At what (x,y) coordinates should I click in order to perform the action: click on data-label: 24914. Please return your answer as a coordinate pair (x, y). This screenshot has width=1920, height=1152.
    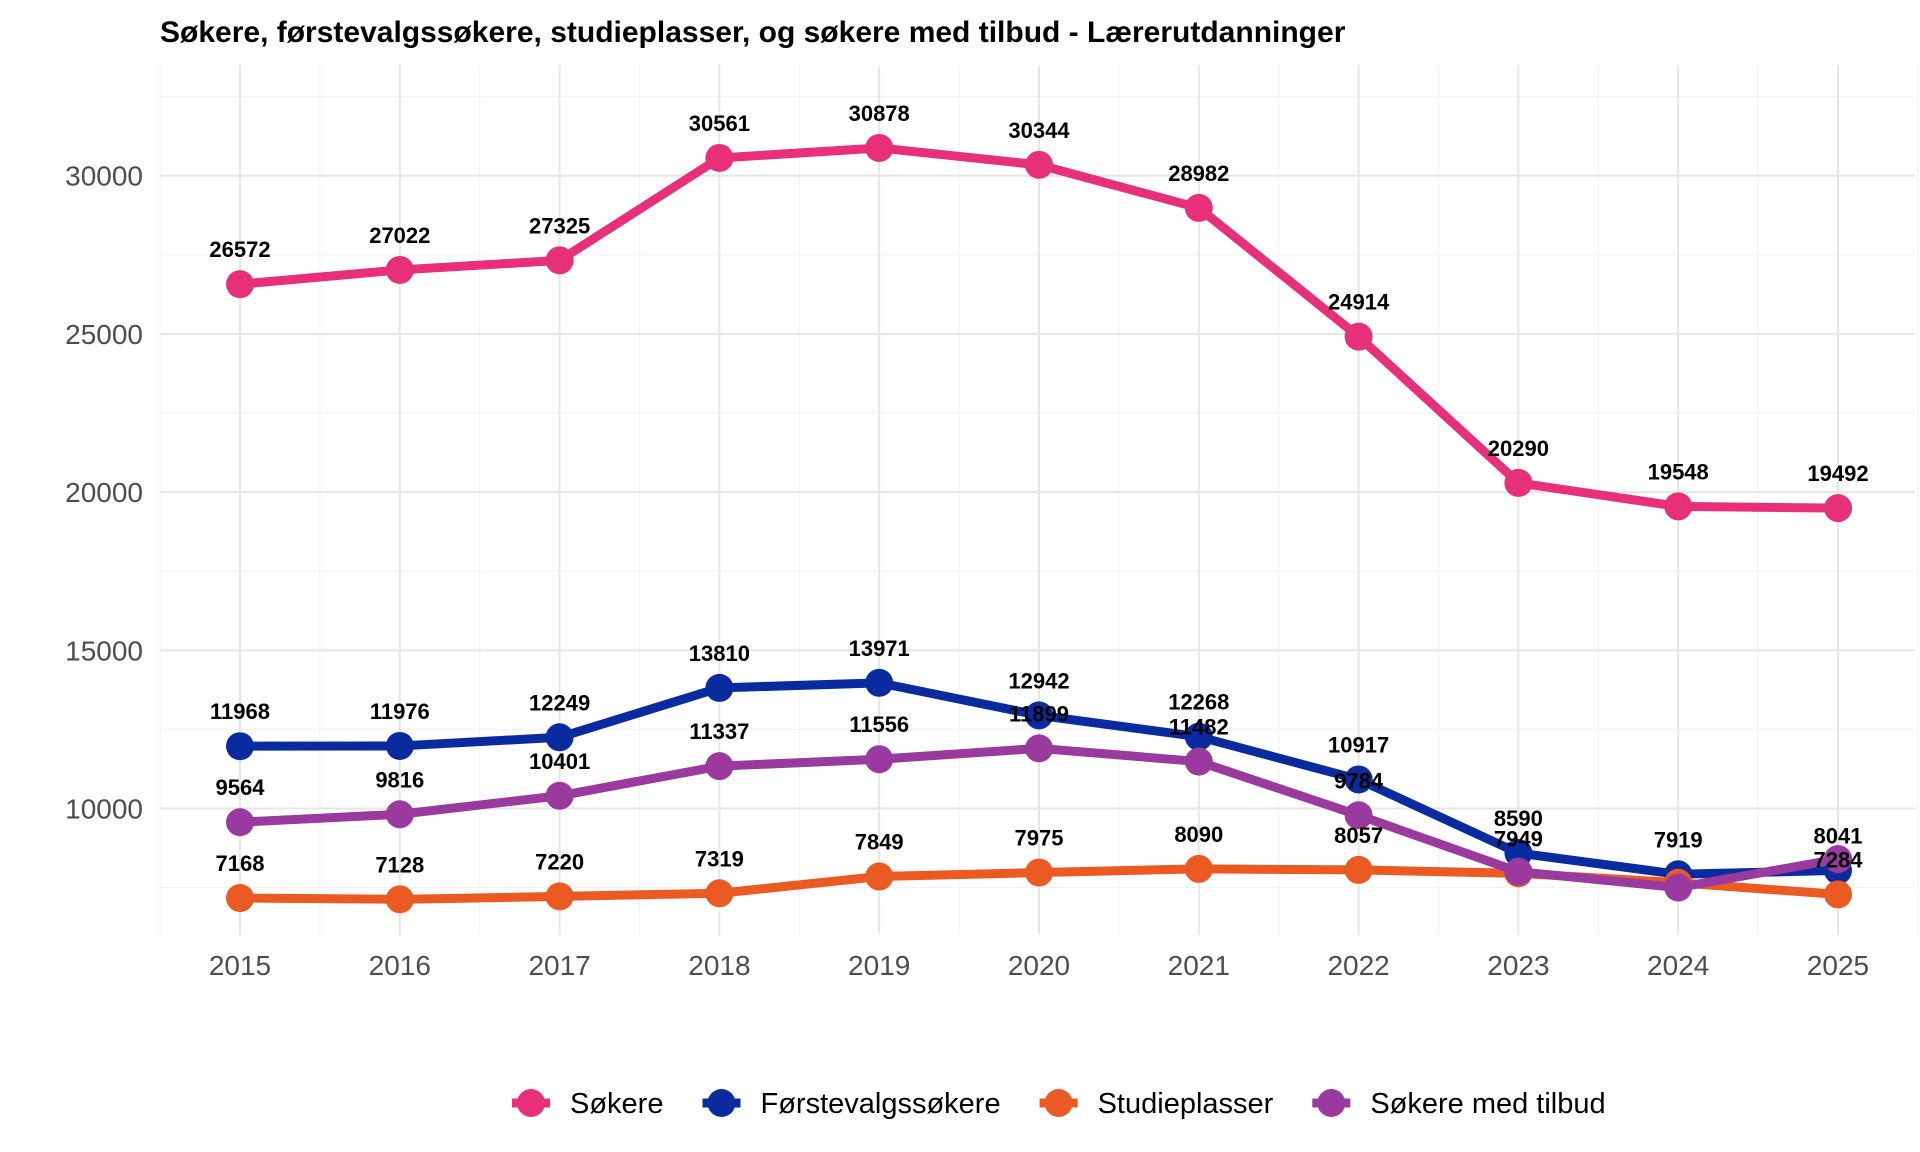
    Looking at the image, I should click on (1359, 302).